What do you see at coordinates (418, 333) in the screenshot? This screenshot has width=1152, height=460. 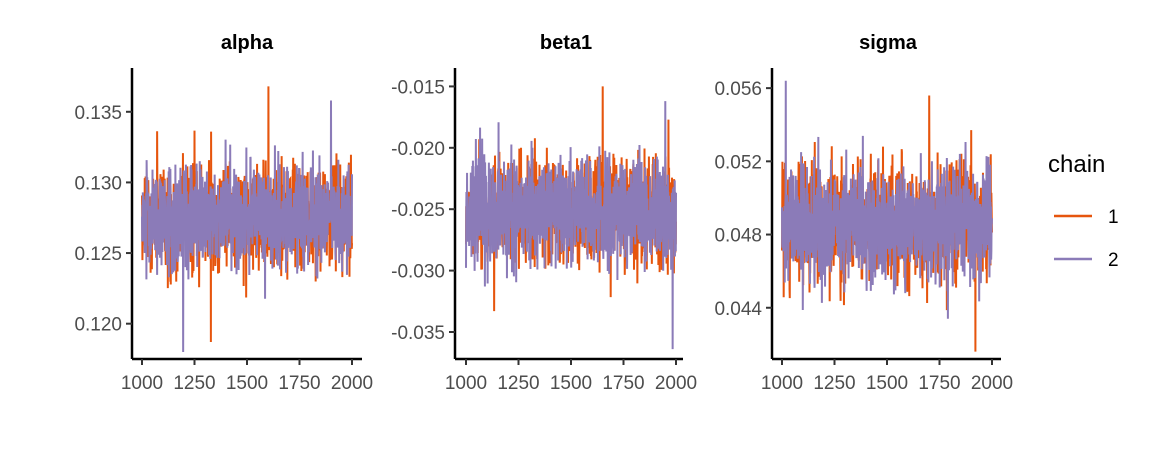 I see `y-tick-label: -0.035` at bounding box center [418, 333].